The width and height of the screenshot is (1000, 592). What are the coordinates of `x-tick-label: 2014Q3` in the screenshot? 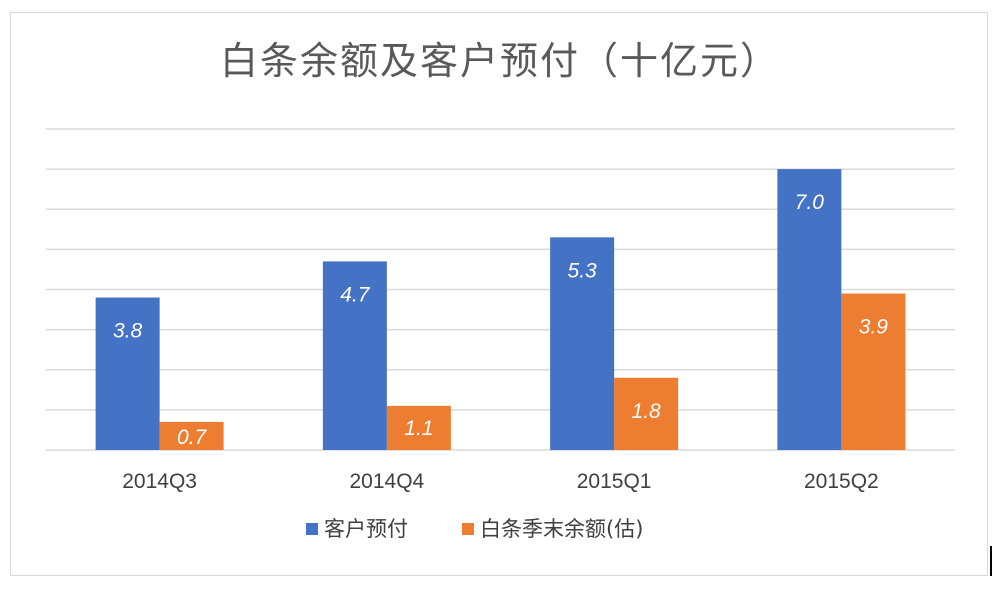 It's located at (159, 481).